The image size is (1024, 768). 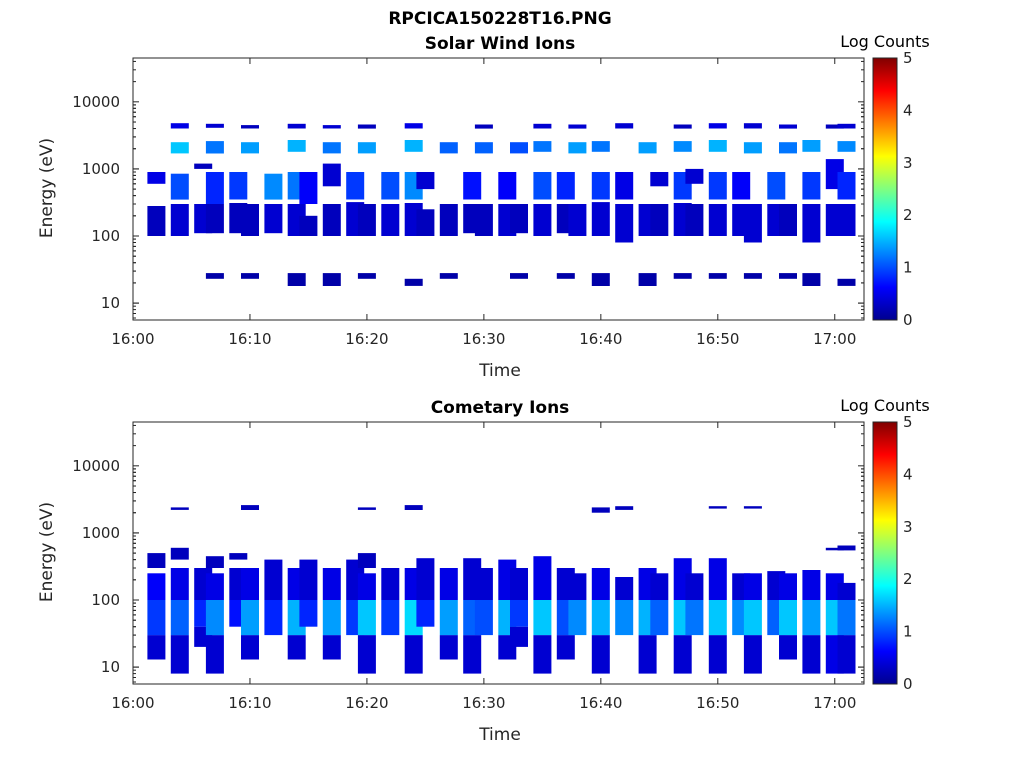 I want to click on colorbar-tick-label: 0, so click(x=908, y=320).